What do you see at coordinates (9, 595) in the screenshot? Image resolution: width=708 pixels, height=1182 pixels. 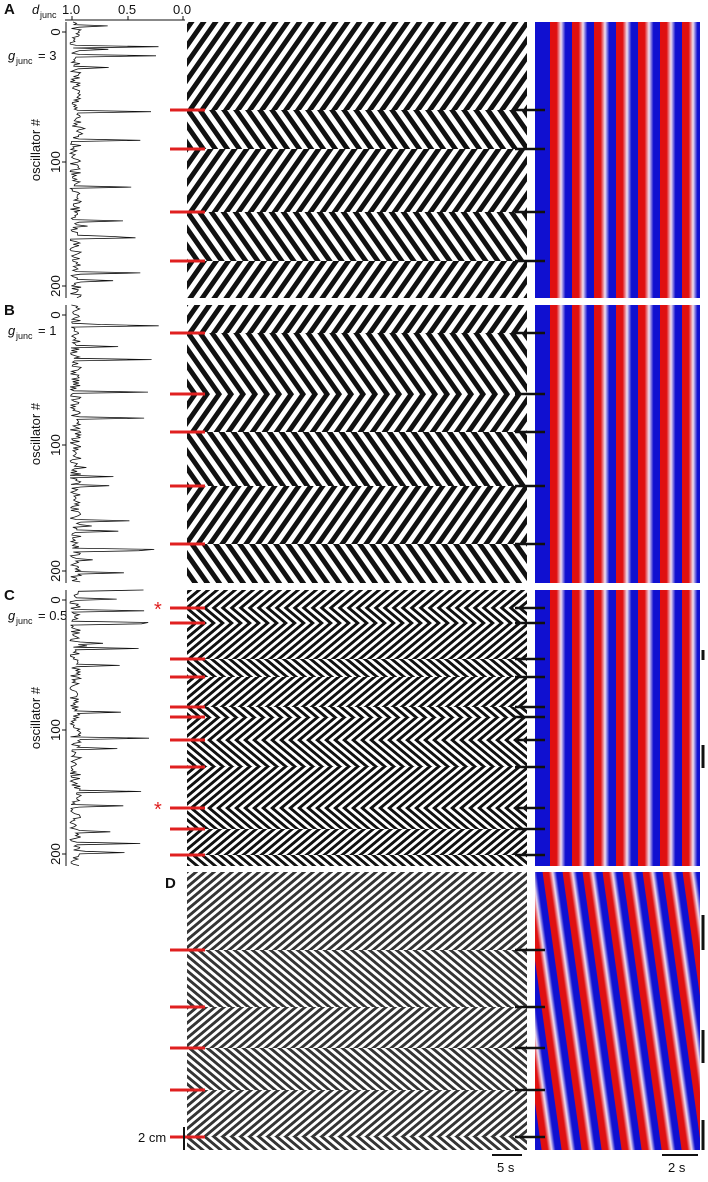 I see `panel-label: C` at bounding box center [9, 595].